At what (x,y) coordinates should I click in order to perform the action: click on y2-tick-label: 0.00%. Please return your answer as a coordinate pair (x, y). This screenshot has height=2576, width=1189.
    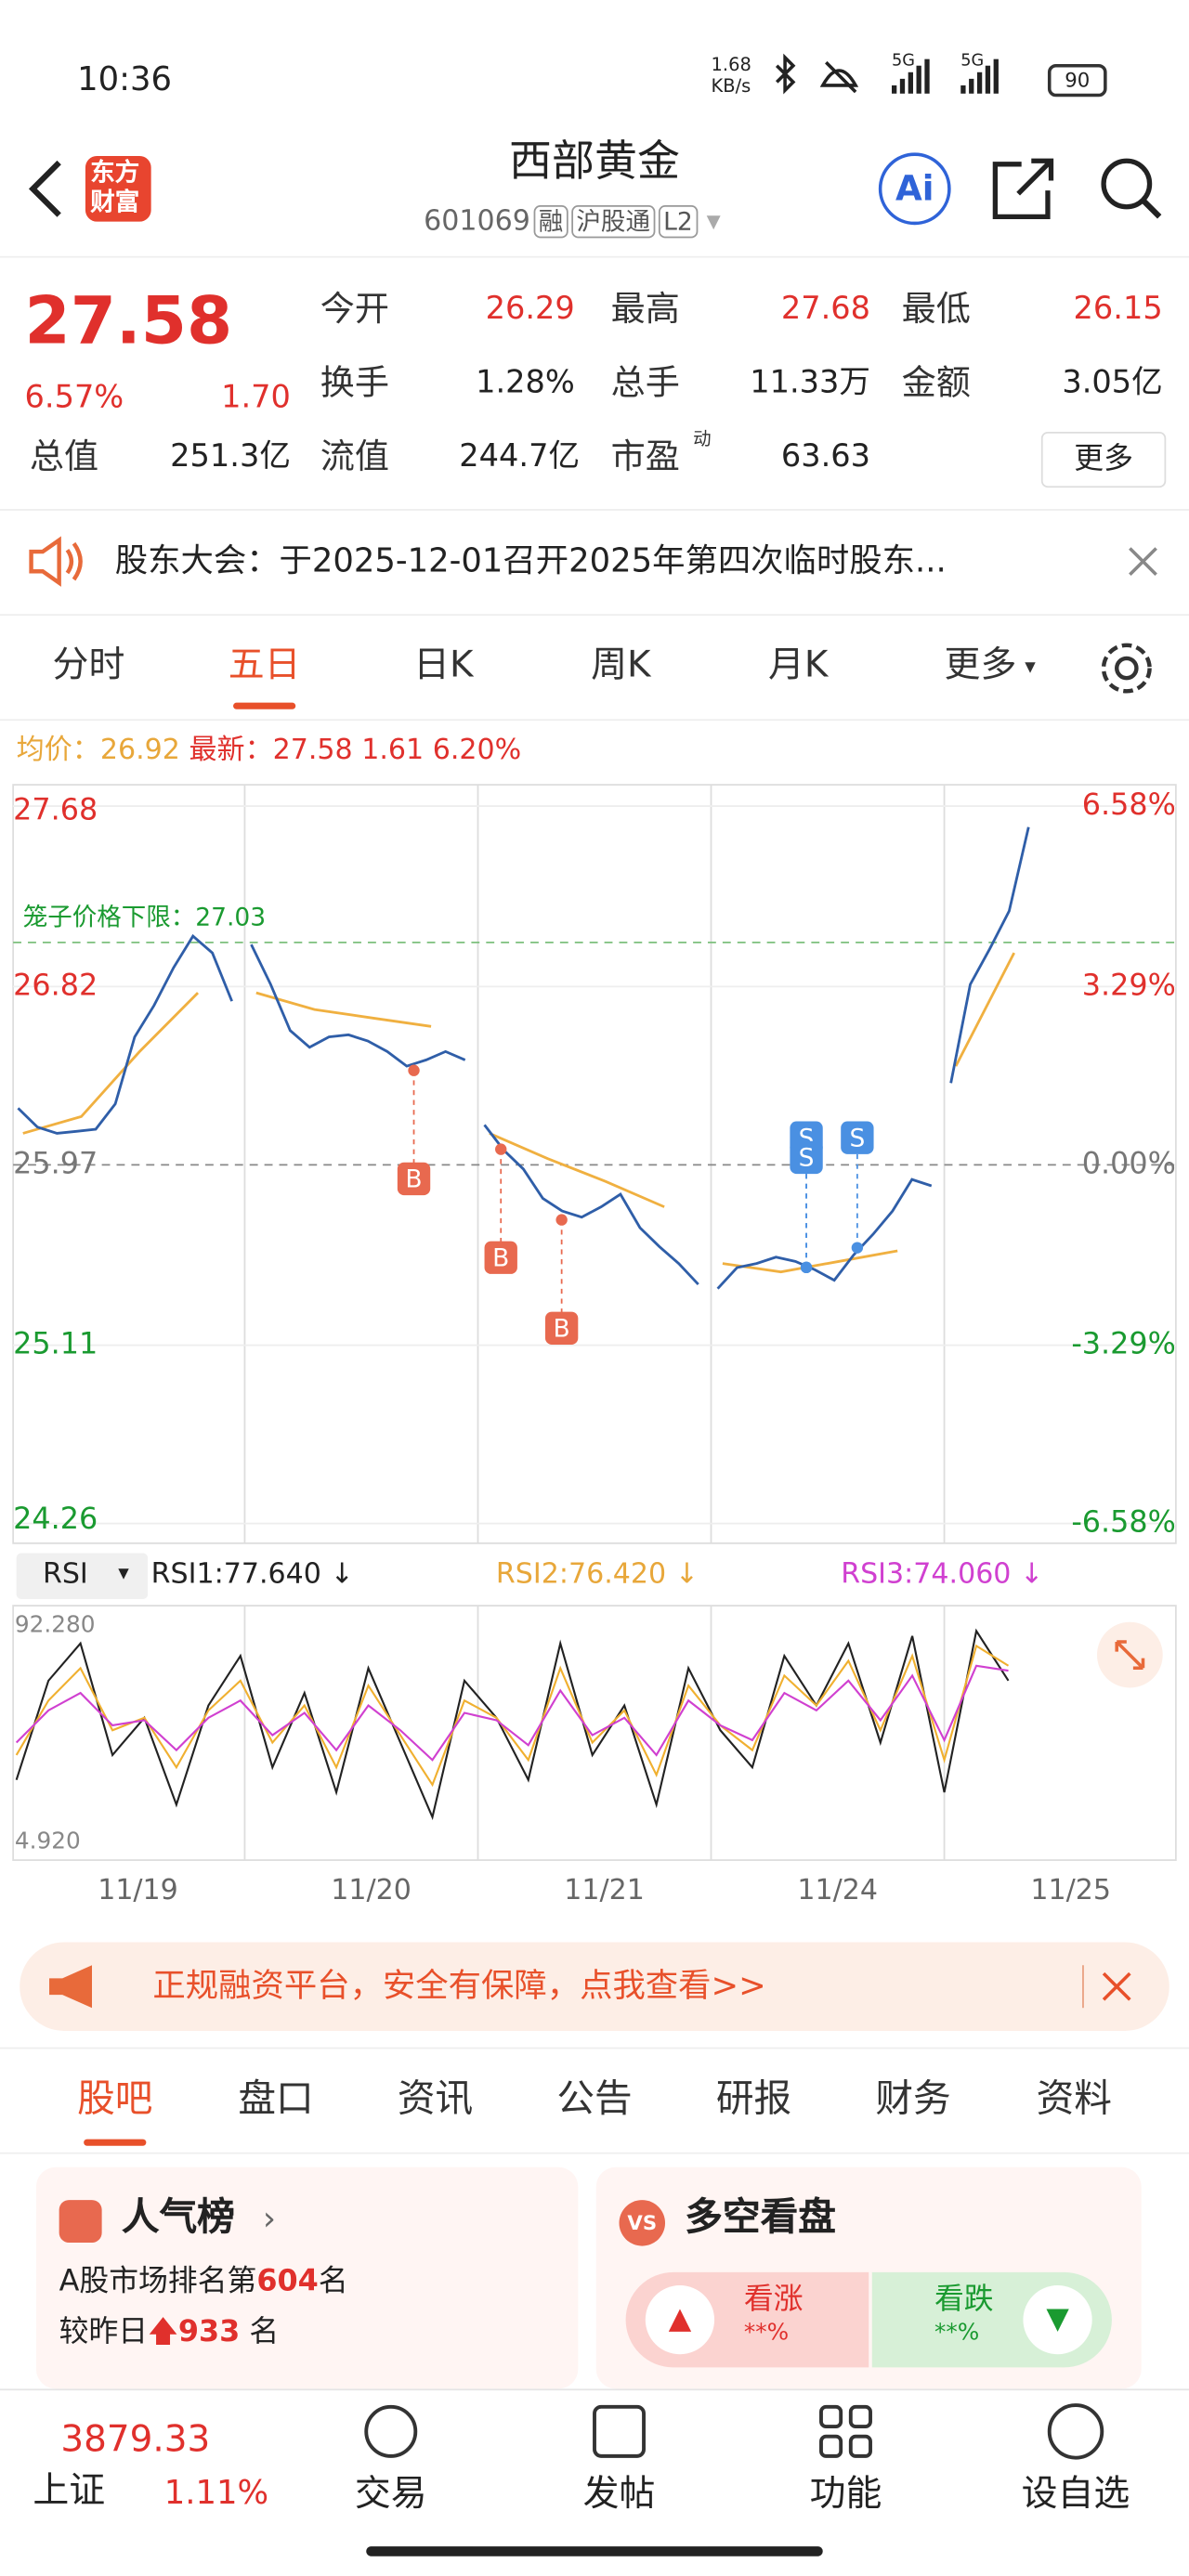
    Looking at the image, I should click on (1129, 1163).